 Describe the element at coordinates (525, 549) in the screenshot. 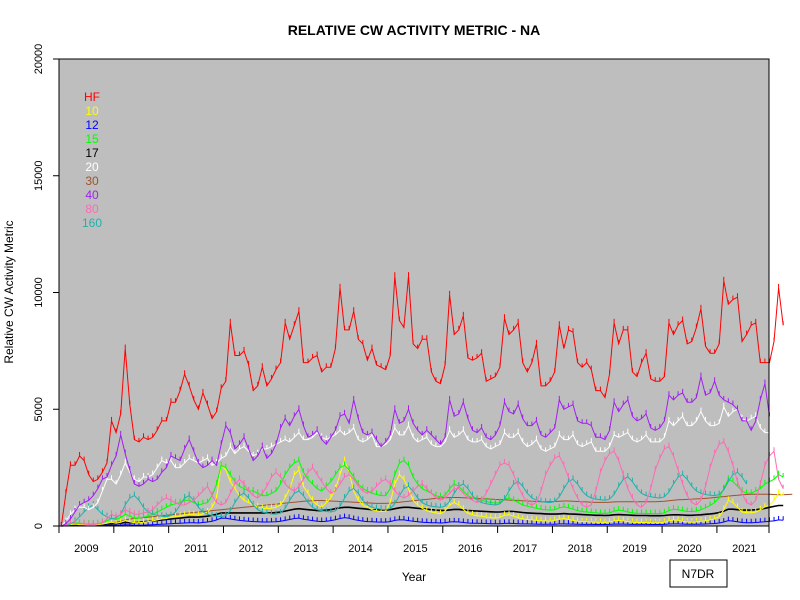

I see `x-tick-label: 2017` at that location.